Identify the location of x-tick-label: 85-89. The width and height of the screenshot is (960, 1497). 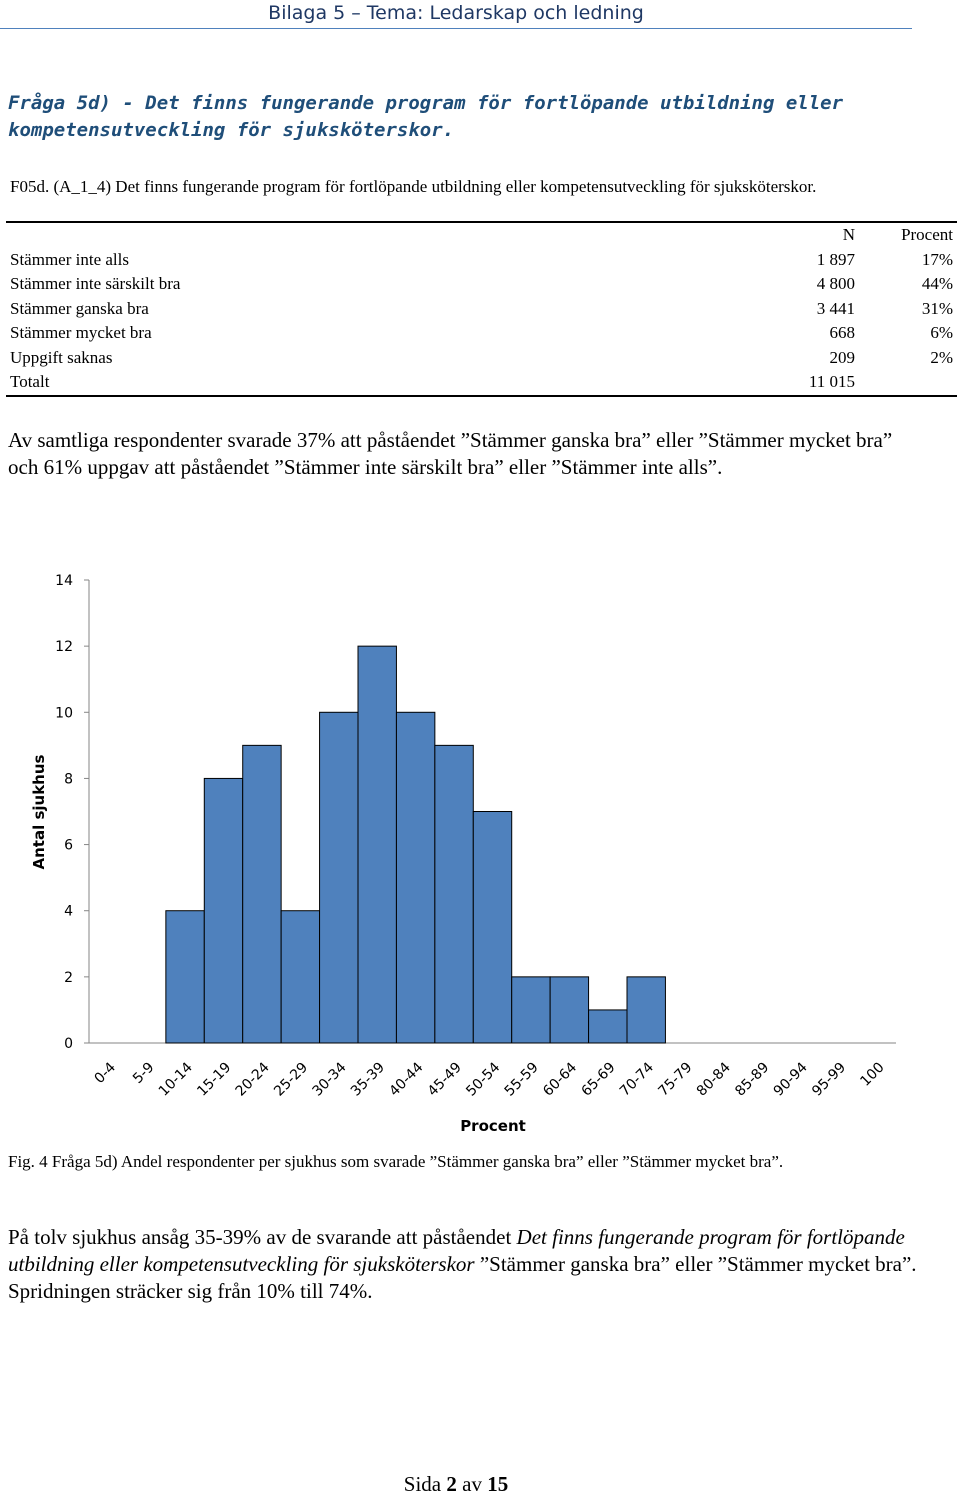
(752, 1080).